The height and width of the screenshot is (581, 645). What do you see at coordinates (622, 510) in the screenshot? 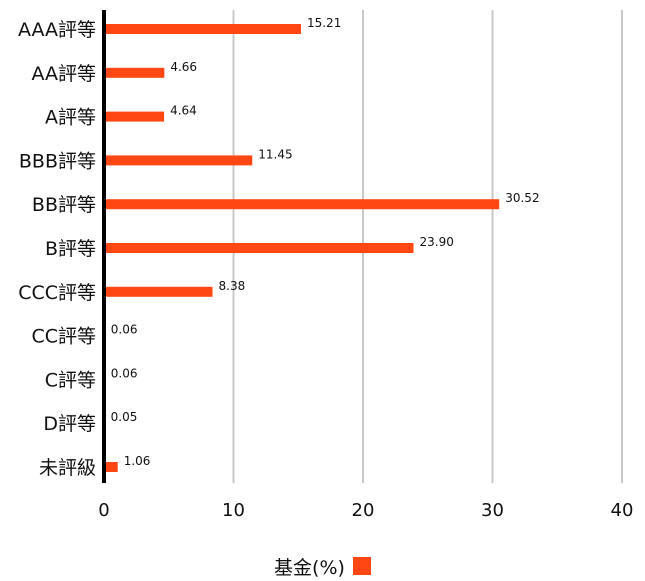
I see `x-tick-label: 40` at bounding box center [622, 510].